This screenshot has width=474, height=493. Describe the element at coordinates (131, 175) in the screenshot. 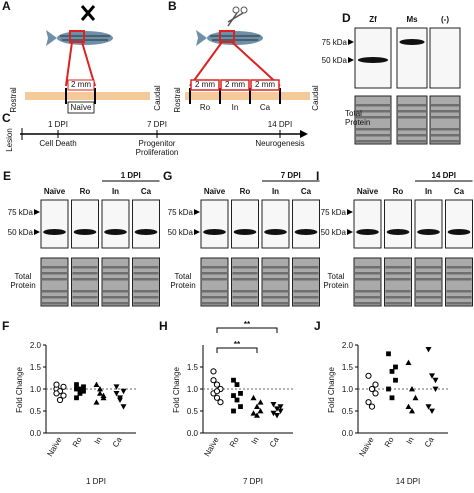

I see `blot-title: 1 DPI` at that location.